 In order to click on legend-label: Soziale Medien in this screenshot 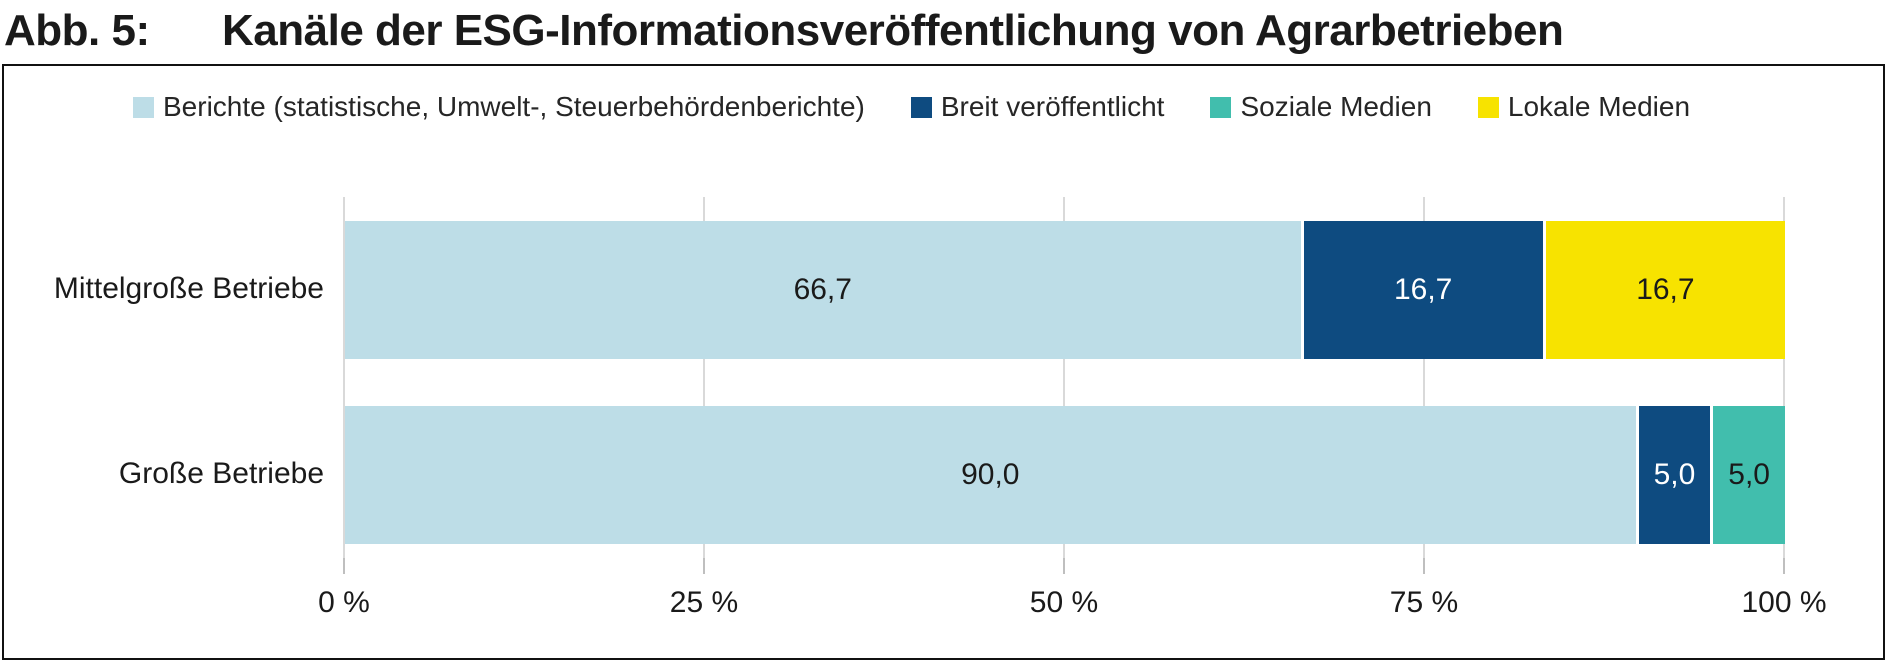, I will do `click(1336, 106)`.